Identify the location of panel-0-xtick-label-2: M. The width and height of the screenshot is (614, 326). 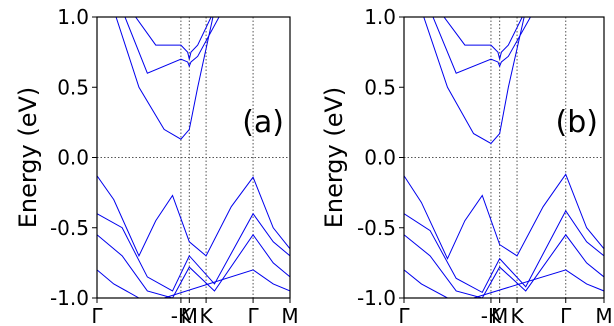
(189, 315).